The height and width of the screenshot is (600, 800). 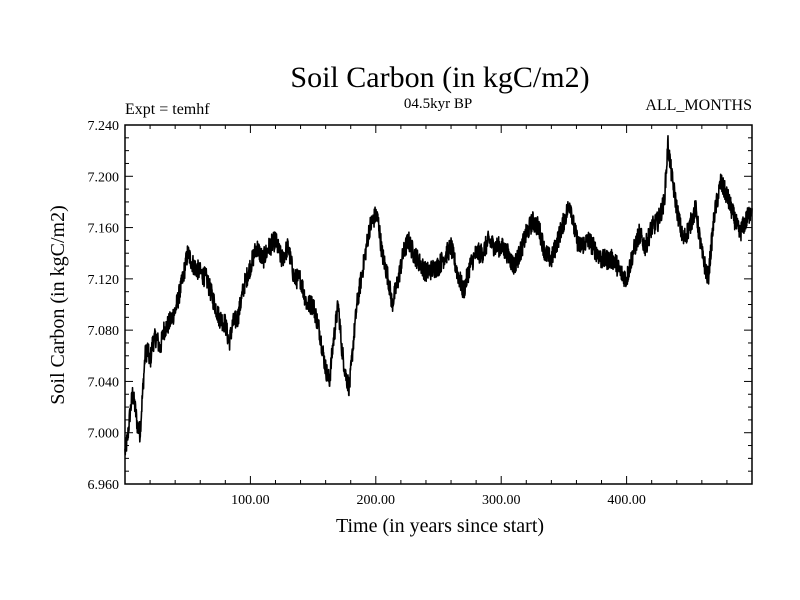 I want to click on y-tick-label: 7.160, so click(x=104, y=229).